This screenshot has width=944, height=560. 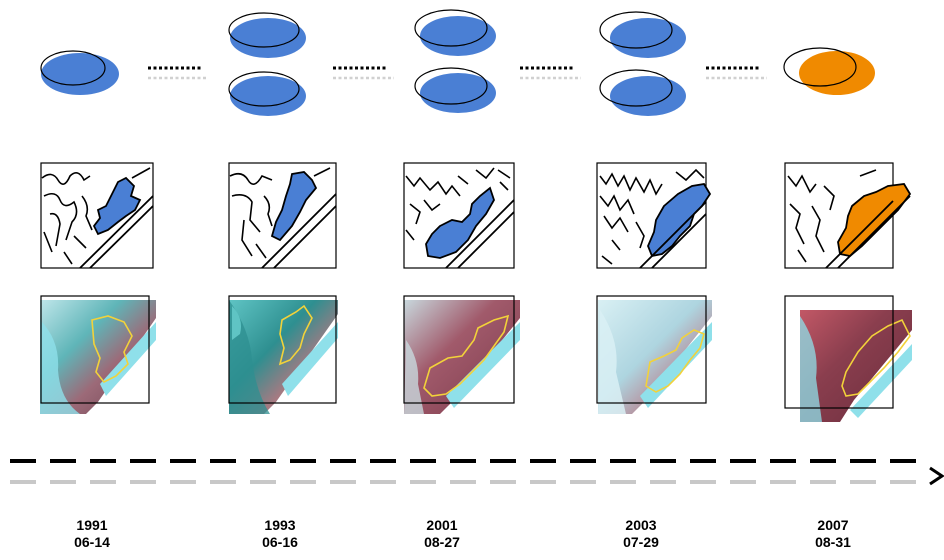 I want to click on date-label-2003: 2003 07-29, so click(x=641, y=534).